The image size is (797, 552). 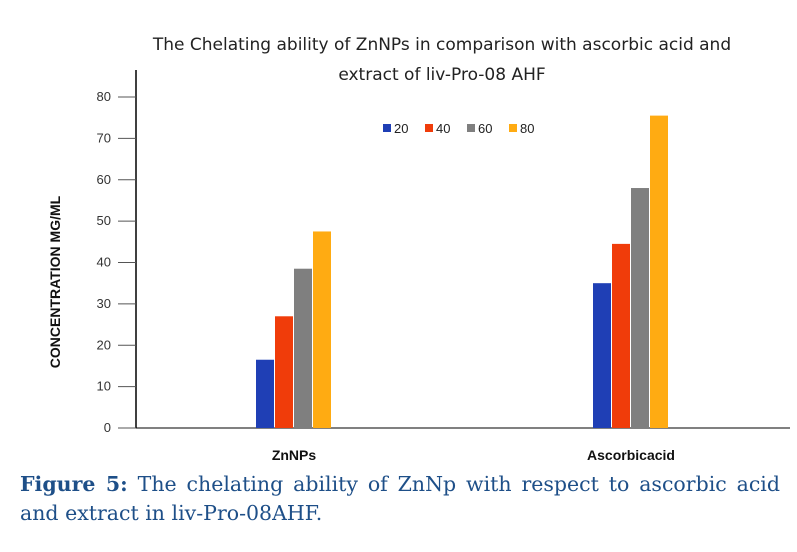 I want to click on chart-title-line-2: extract of liv-Pro-08 AHF, so click(x=441, y=75).